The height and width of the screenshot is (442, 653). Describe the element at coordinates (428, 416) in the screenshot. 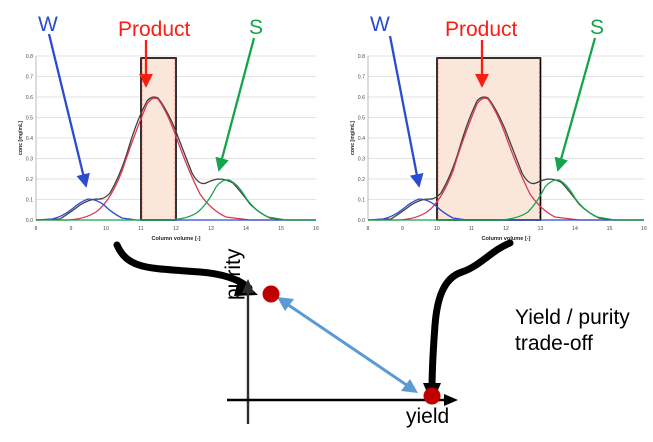

I see `tradeoff-x-axis-label: yield` at that location.